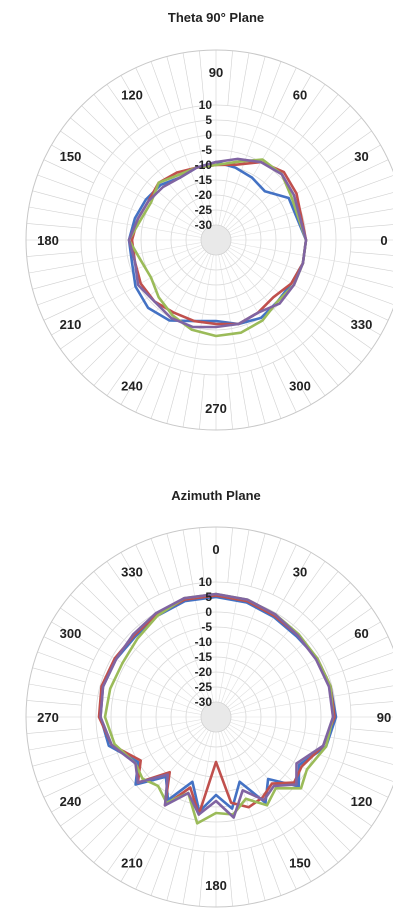 The image size is (393, 922). Describe the element at coordinates (300, 95) in the screenshot. I see `angle-label: 60` at that location.